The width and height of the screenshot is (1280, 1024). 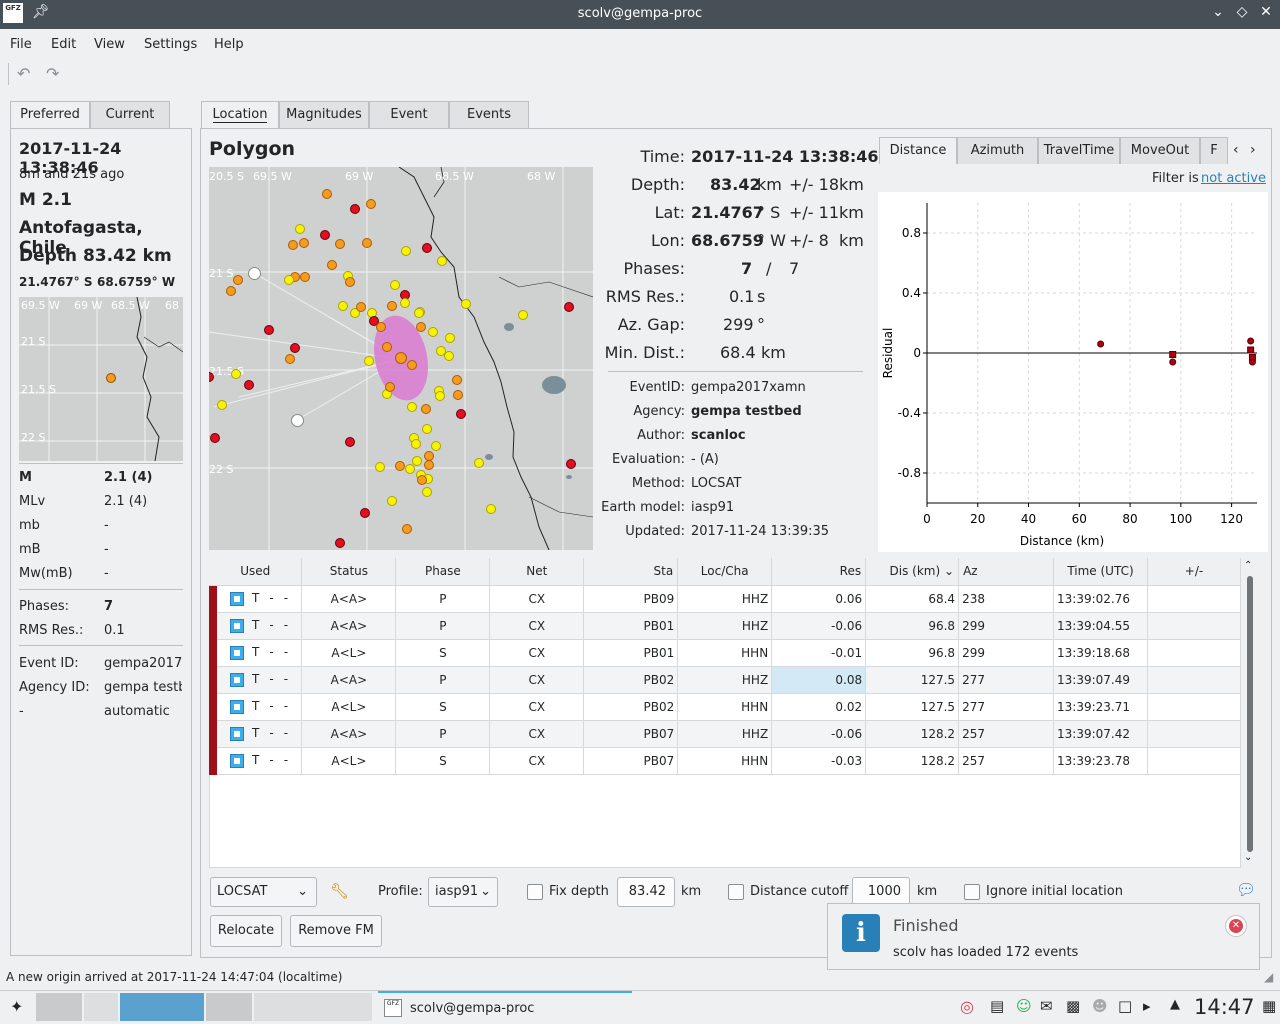 What do you see at coordinates (1100, 572) in the screenshot?
I see `col-time: Time (UTC)` at bounding box center [1100, 572].